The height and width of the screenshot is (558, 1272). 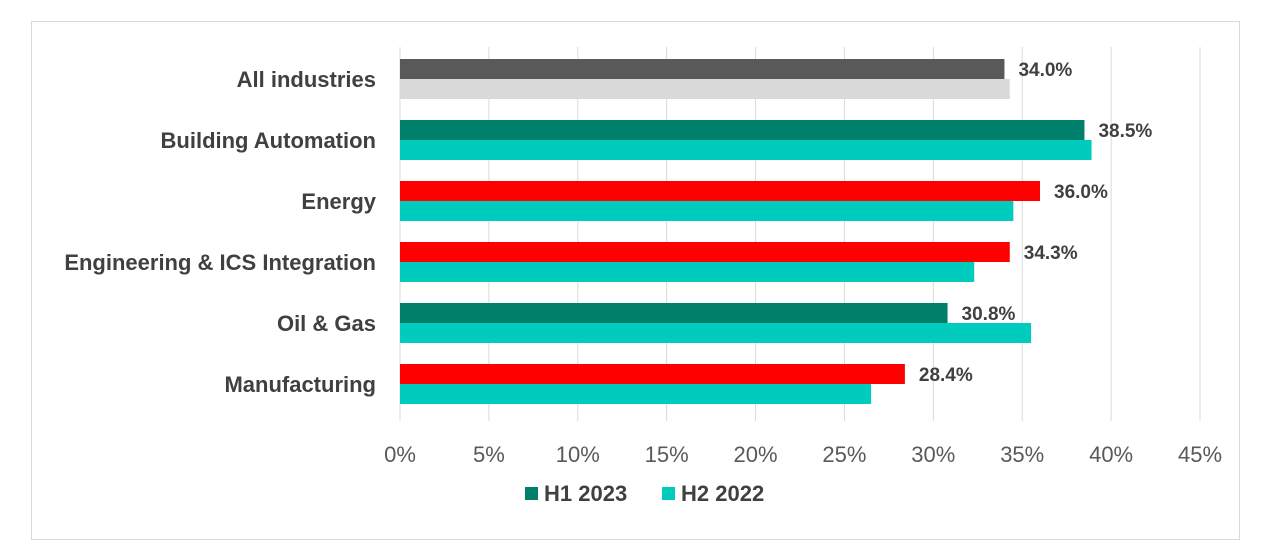 I want to click on category-label: Building Automation, so click(x=268, y=140).